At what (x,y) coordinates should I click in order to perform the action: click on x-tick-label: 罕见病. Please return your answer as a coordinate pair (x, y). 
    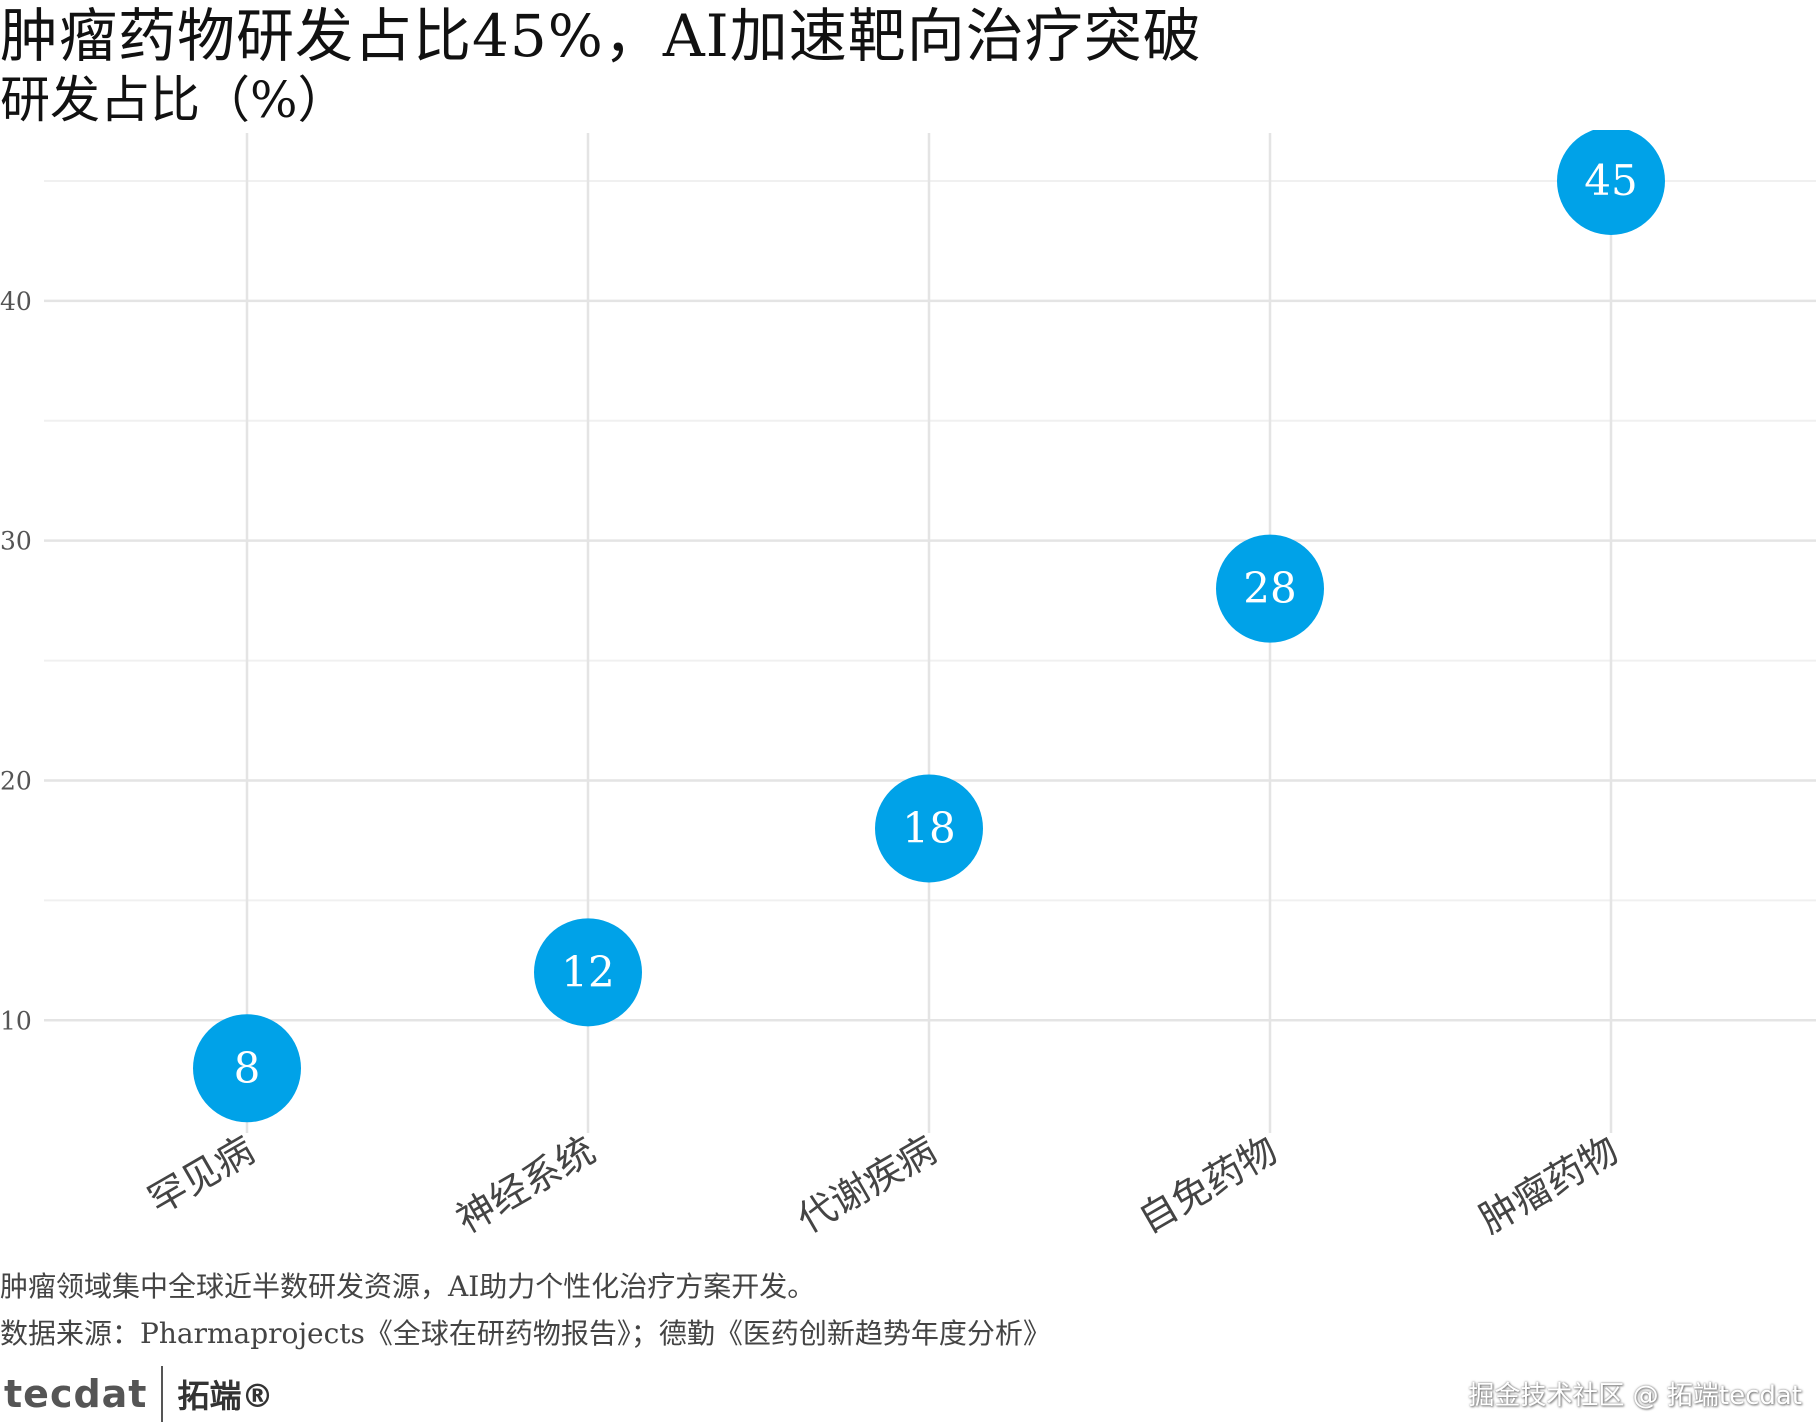
    Looking at the image, I should click on (201, 1175).